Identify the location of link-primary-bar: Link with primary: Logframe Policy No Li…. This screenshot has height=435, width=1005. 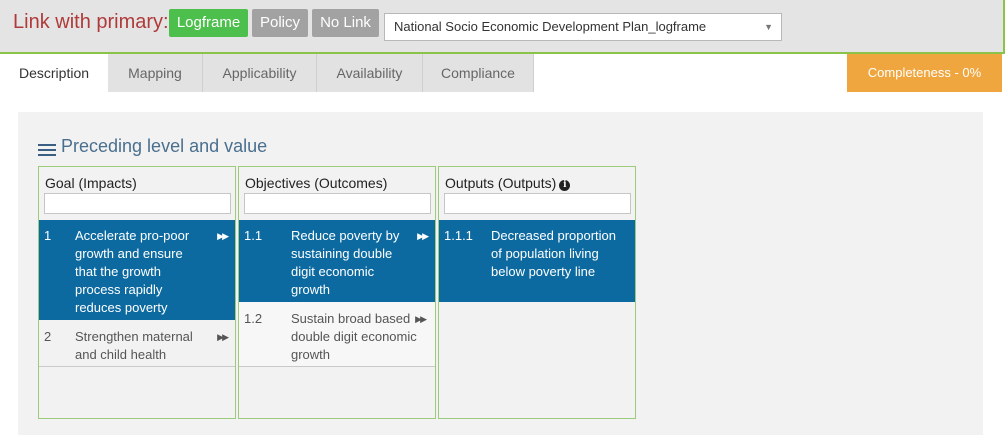
(502, 26).